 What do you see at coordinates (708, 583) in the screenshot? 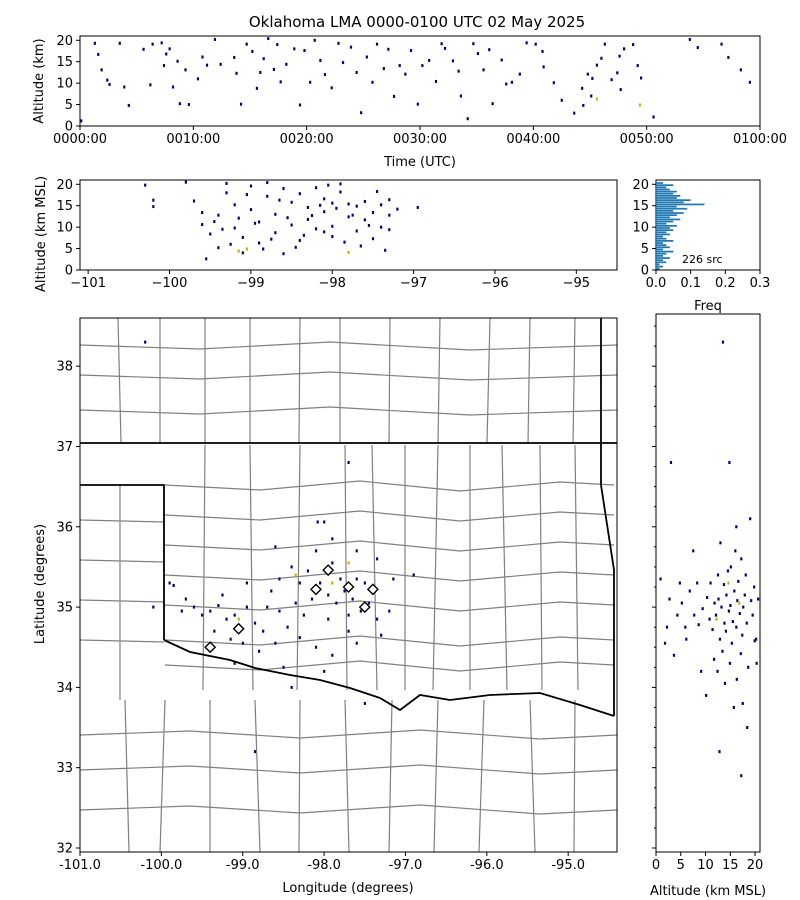
I see `alt-lat-frame` at bounding box center [708, 583].